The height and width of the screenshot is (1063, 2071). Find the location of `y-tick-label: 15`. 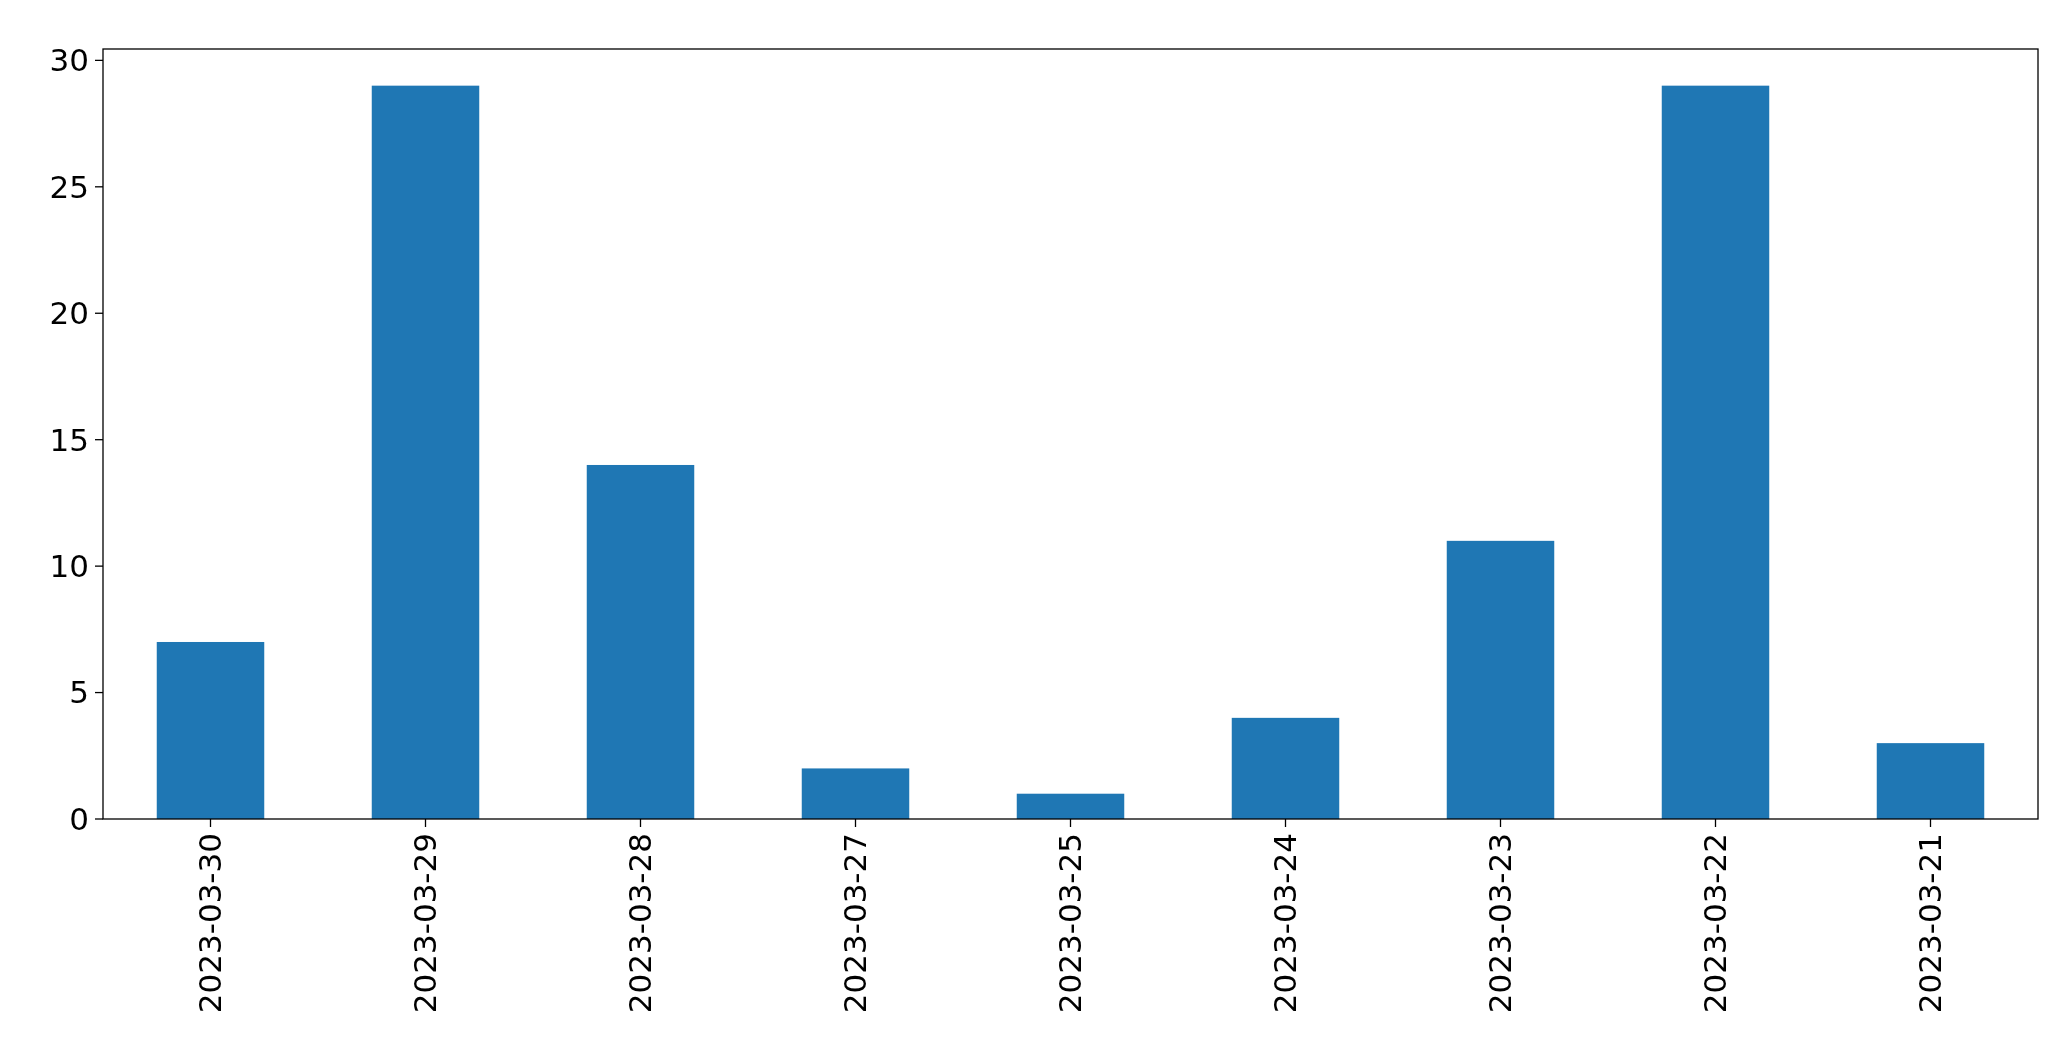

y-tick-label: 15 is located at coordinates (69, 439).